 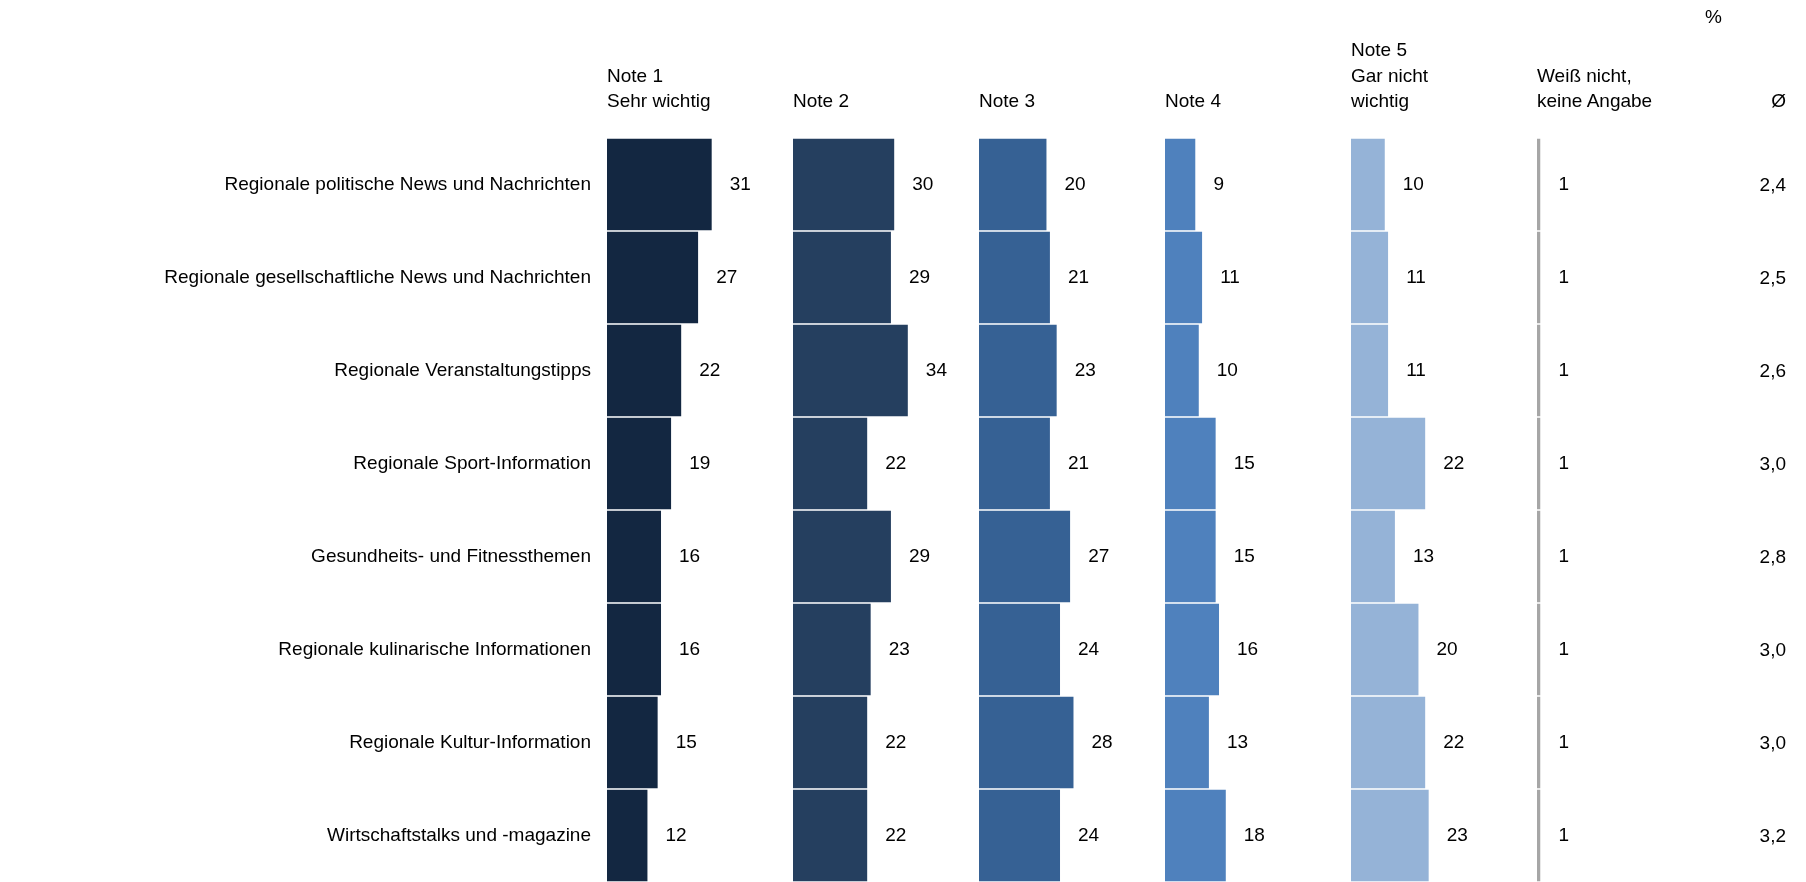 What do you see at coordinates (1390, 76) in the screenshot?
I see `chart-title: Note 5 Gar nicht wichtig` at bounding box center [1390, 76].